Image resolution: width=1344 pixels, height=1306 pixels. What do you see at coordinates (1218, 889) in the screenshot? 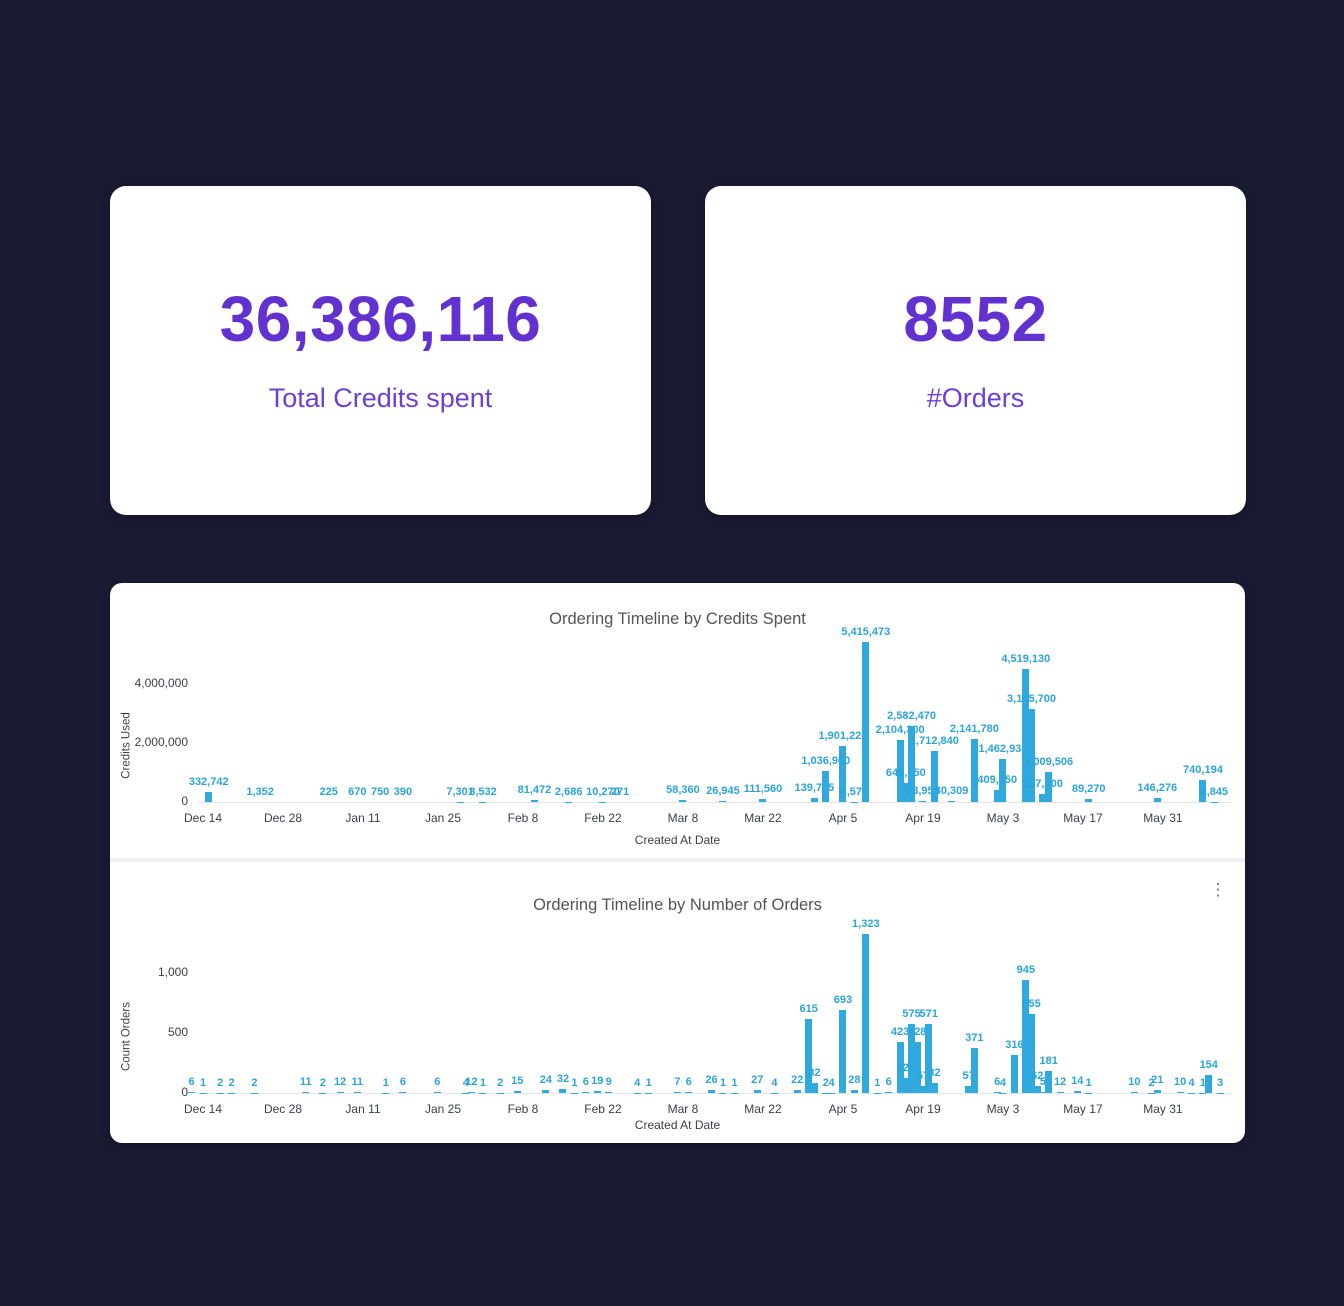
I see `chart-options-kebab-menu-icon: ⋮` at bounding box center [1218, 889].